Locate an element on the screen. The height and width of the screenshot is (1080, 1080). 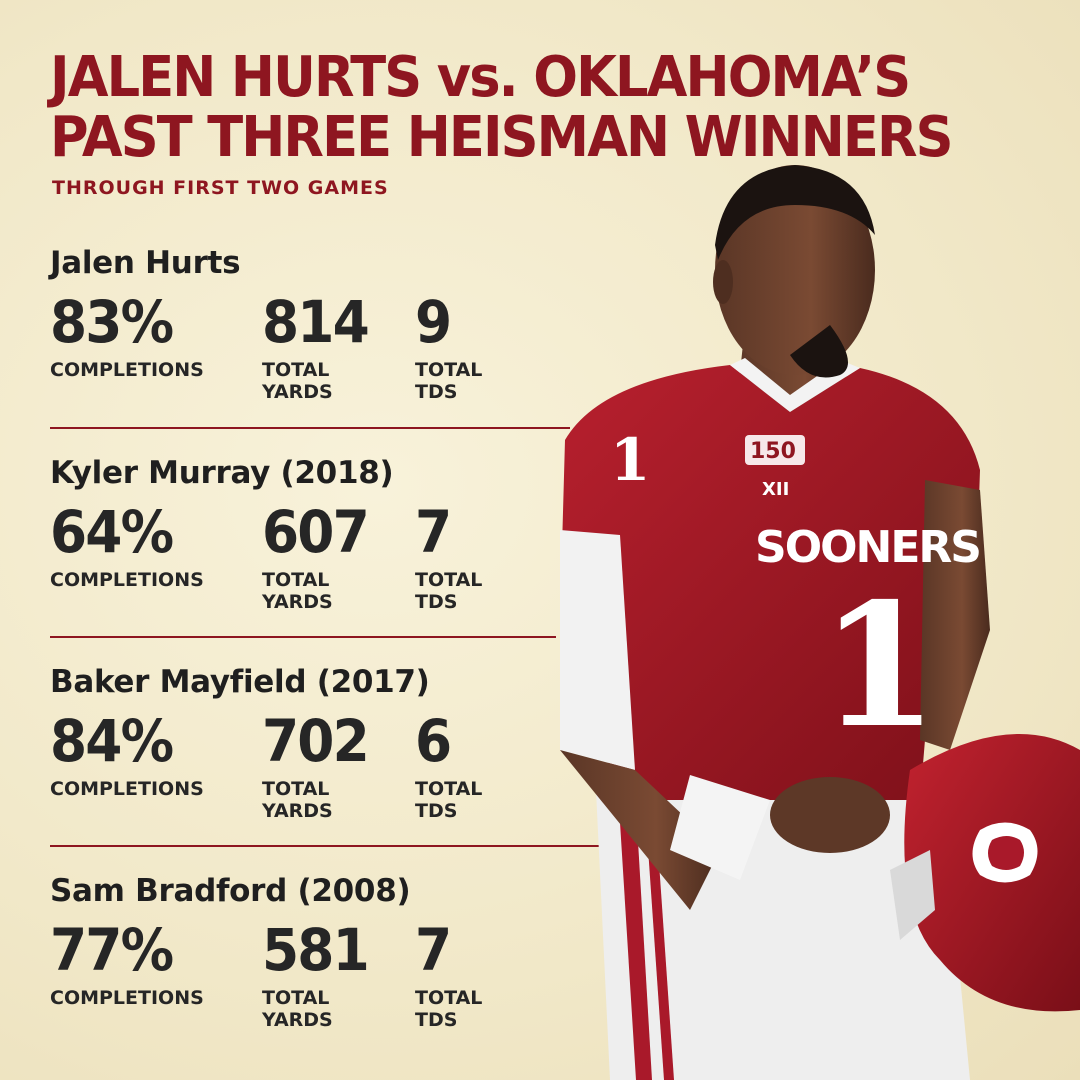
stat-total-yards: 581 TOTAL YARDS is located at coordinates (319, 975).